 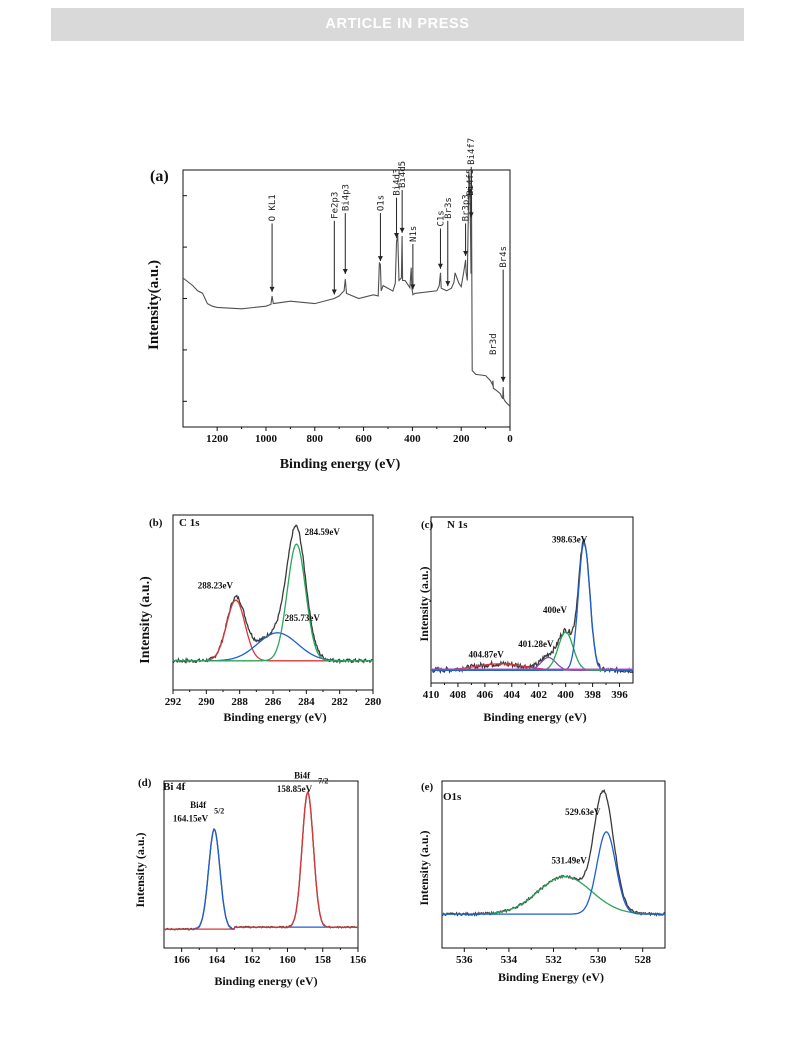 What do you see at coordinates (239, 702) in the screenshot?
I see `x-tick-label: 288` at bounding box center [239, 702].